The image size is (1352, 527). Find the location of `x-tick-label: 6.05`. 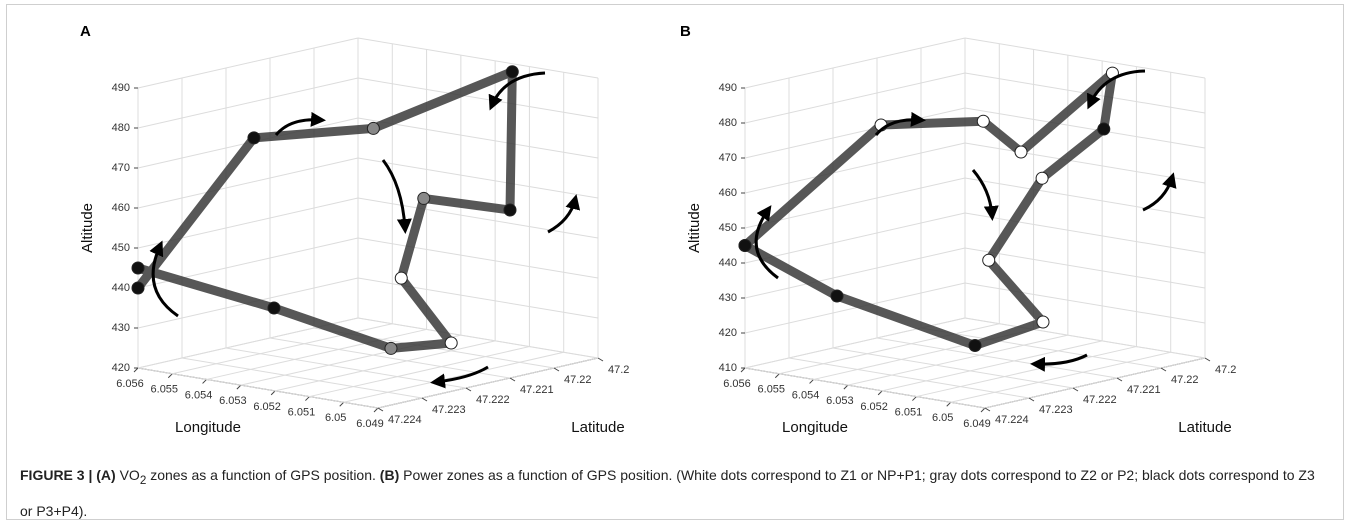

x-tick-label: 6.05 is located at coordinates (942, 418).